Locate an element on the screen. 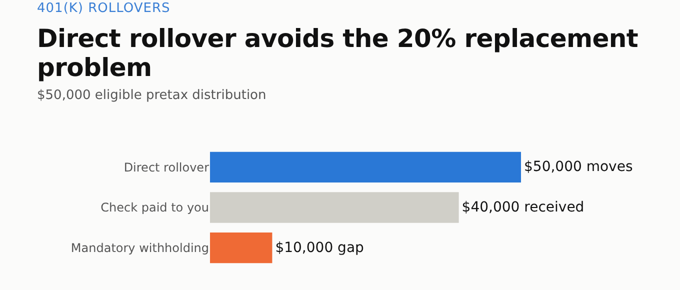  text: 401(K) ROLLOVERS is located at coordinates (104, 8).